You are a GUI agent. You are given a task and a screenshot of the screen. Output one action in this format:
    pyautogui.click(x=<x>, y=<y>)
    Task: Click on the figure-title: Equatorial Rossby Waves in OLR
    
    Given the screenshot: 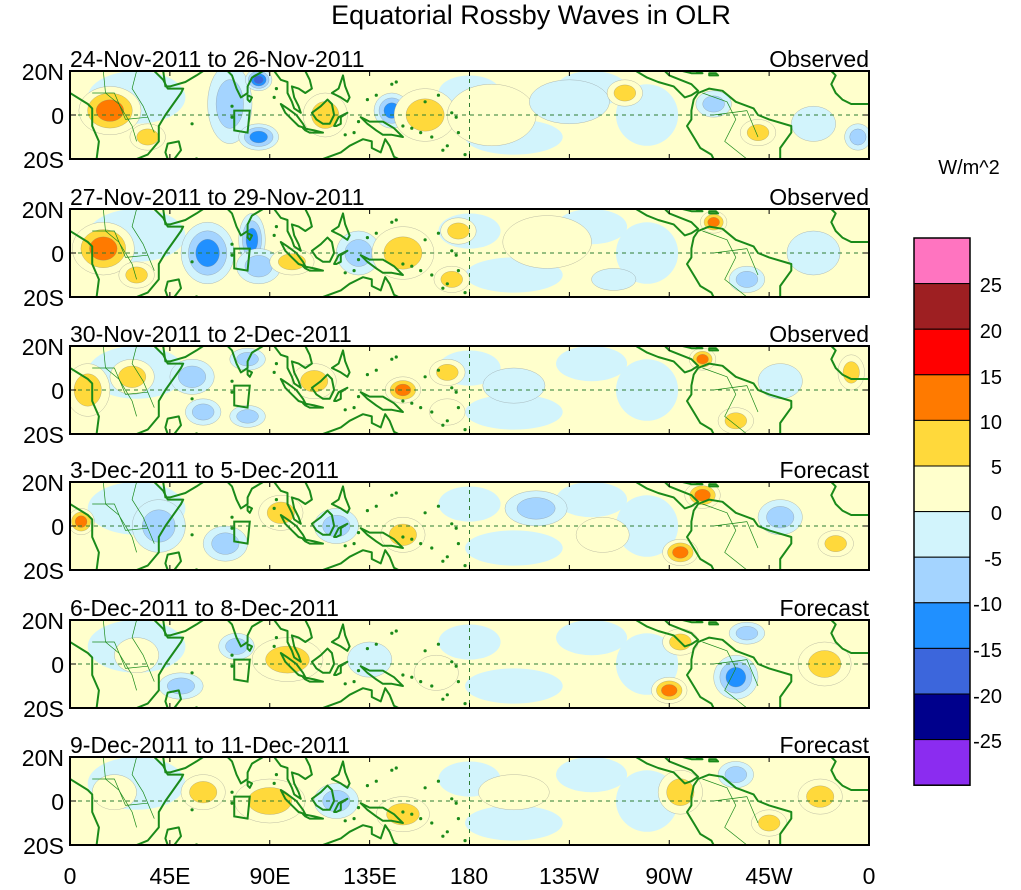 What is the action you would take?
    pyautogui.click(x=531, y=15)
    